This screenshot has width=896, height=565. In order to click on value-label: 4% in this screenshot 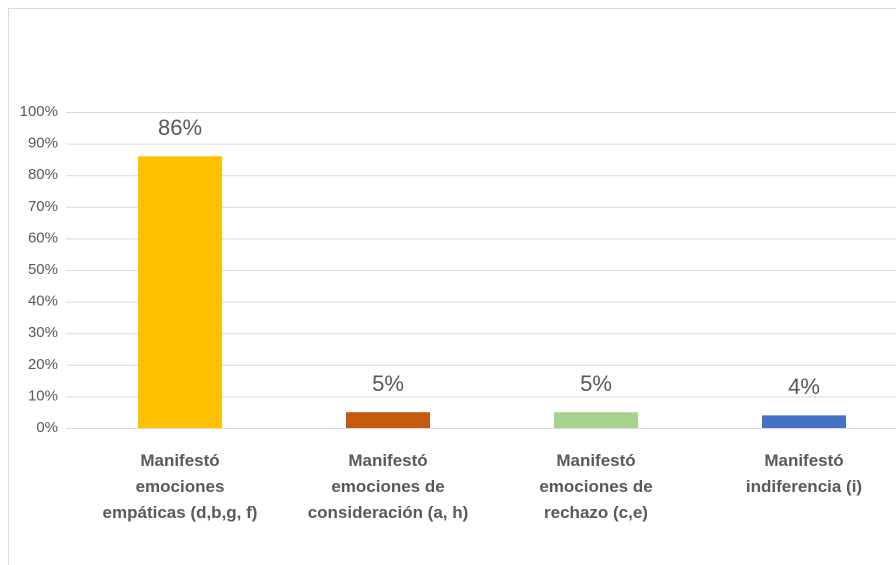, I will do `click(804, 386)`.